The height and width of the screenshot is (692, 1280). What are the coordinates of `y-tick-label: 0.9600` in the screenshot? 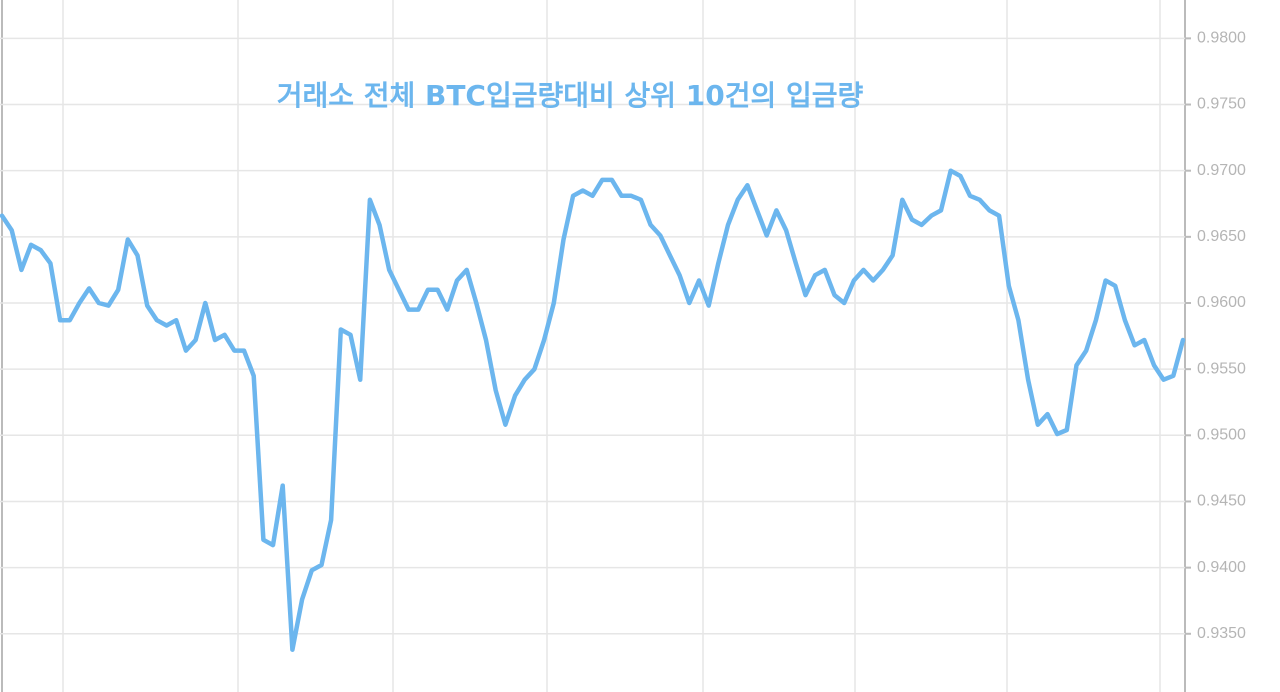 It's located at (1221, 302).